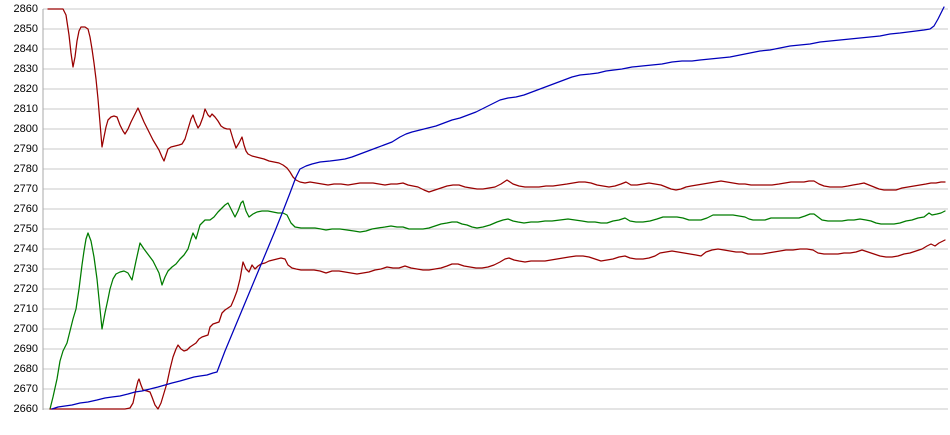 The width and height of the screenshot is (950, 435). Describe the element at coordinates (25, 189) in the screenshot. I see `y-axis-tick-label: 2770` at that location.